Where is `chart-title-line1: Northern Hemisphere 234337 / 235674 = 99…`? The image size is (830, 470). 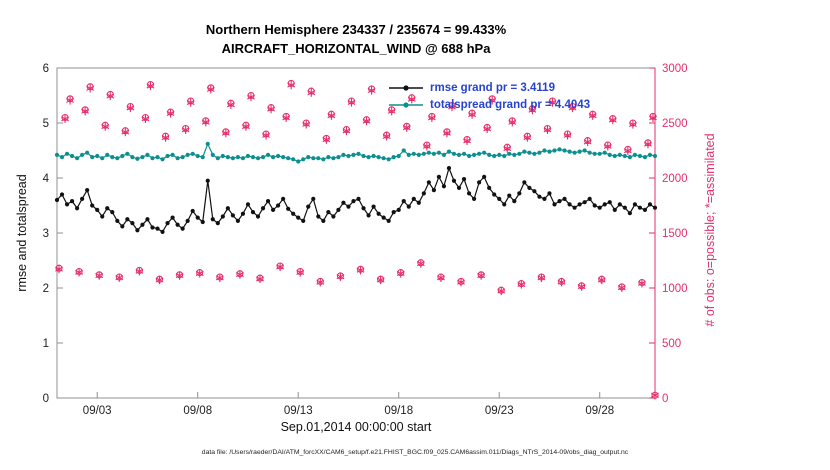 chart-title-line1: Northern Hemisphere 234337 / 235674 = 99… is located at coordinates (356, 29).